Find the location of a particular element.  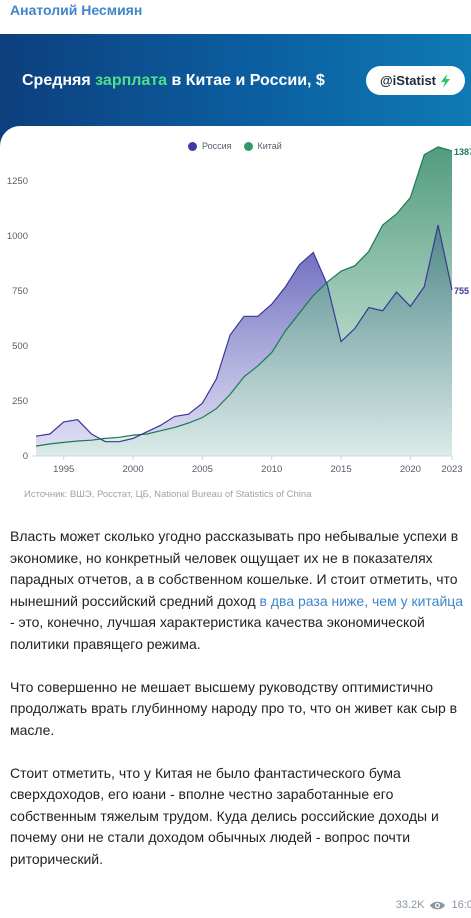

highlighted-link: в два раза ниже, чем у китайца is located at coordinates (361, 600).